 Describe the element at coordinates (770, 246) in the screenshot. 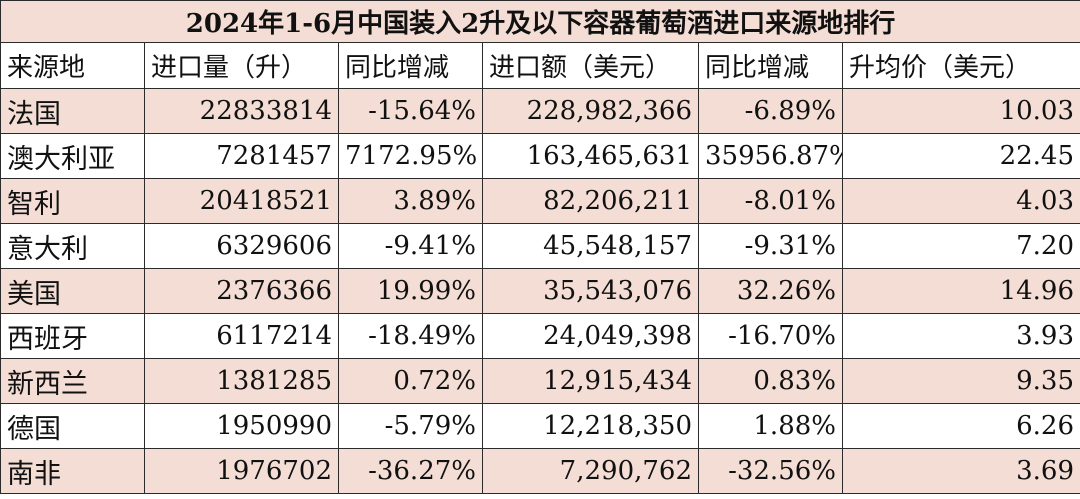

I see `cell-value-yoy: -9.31%` at that location.